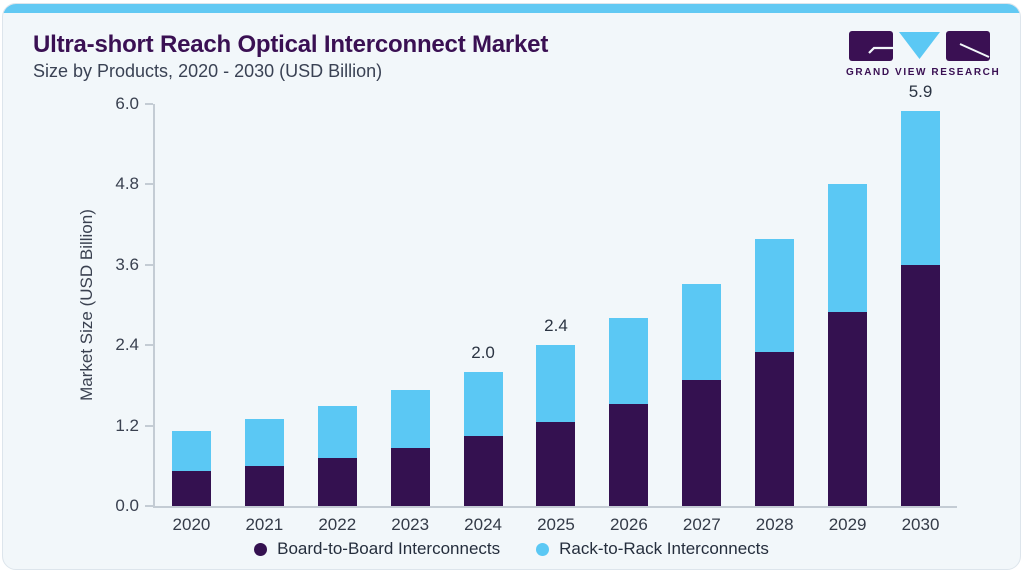 This screenshot has width=1025, height=576. I want to click on legend-item-board: Board-to-Board Interconnects, so click(377, 549).